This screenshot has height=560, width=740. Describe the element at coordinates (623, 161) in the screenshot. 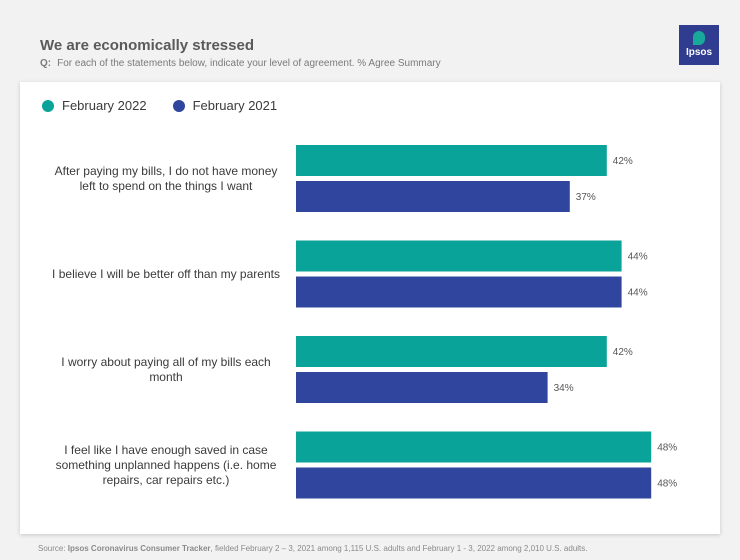

I see `data-label-february-2022-1: 42%` at that location.